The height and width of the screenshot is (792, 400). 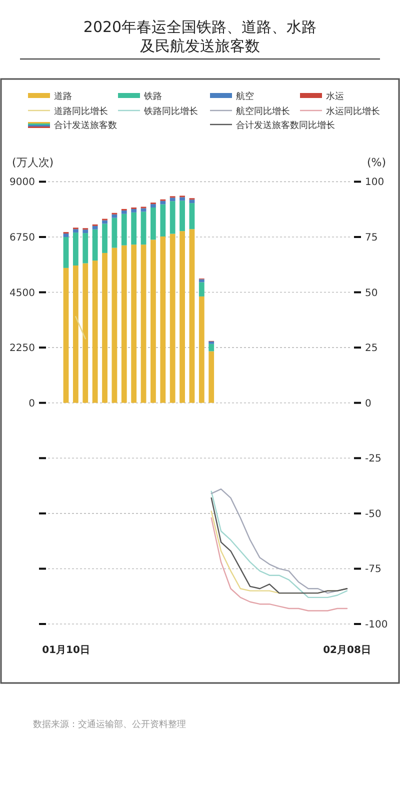 I want to click on legend-label: 铁路, so click(x=152, y=96).